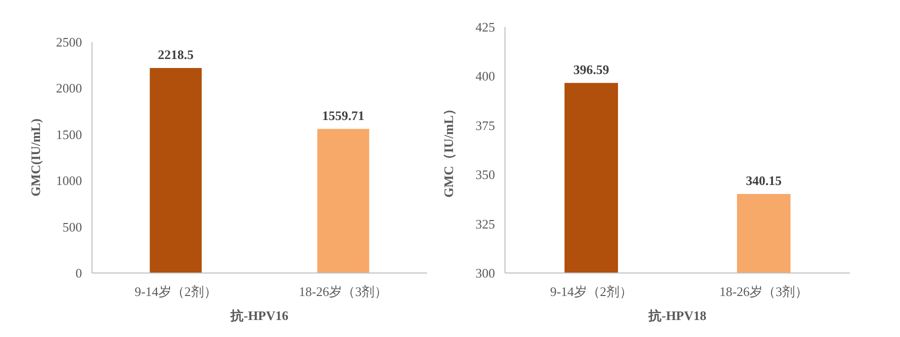 The width and height of the screenshot is (900, 337). Describe the element at coordinates (79, 273) in the screenshot. I see `y-tick-label: 0` at that location.